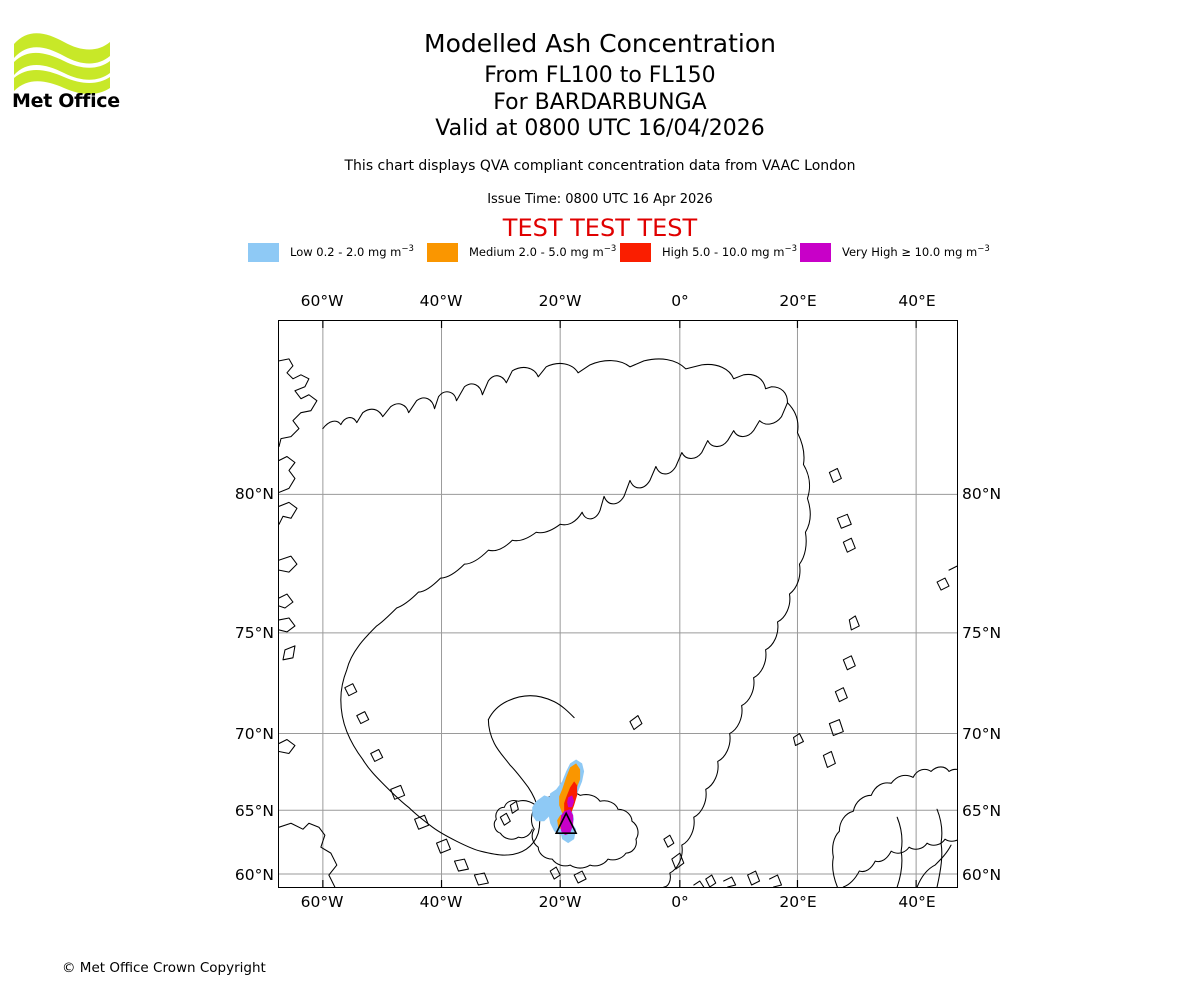  What do you see at coordinates (560, 902) in the screenshot?
I see `longitude-tick-label-bottom-2: 20°W` at bounding box center [560, 902].